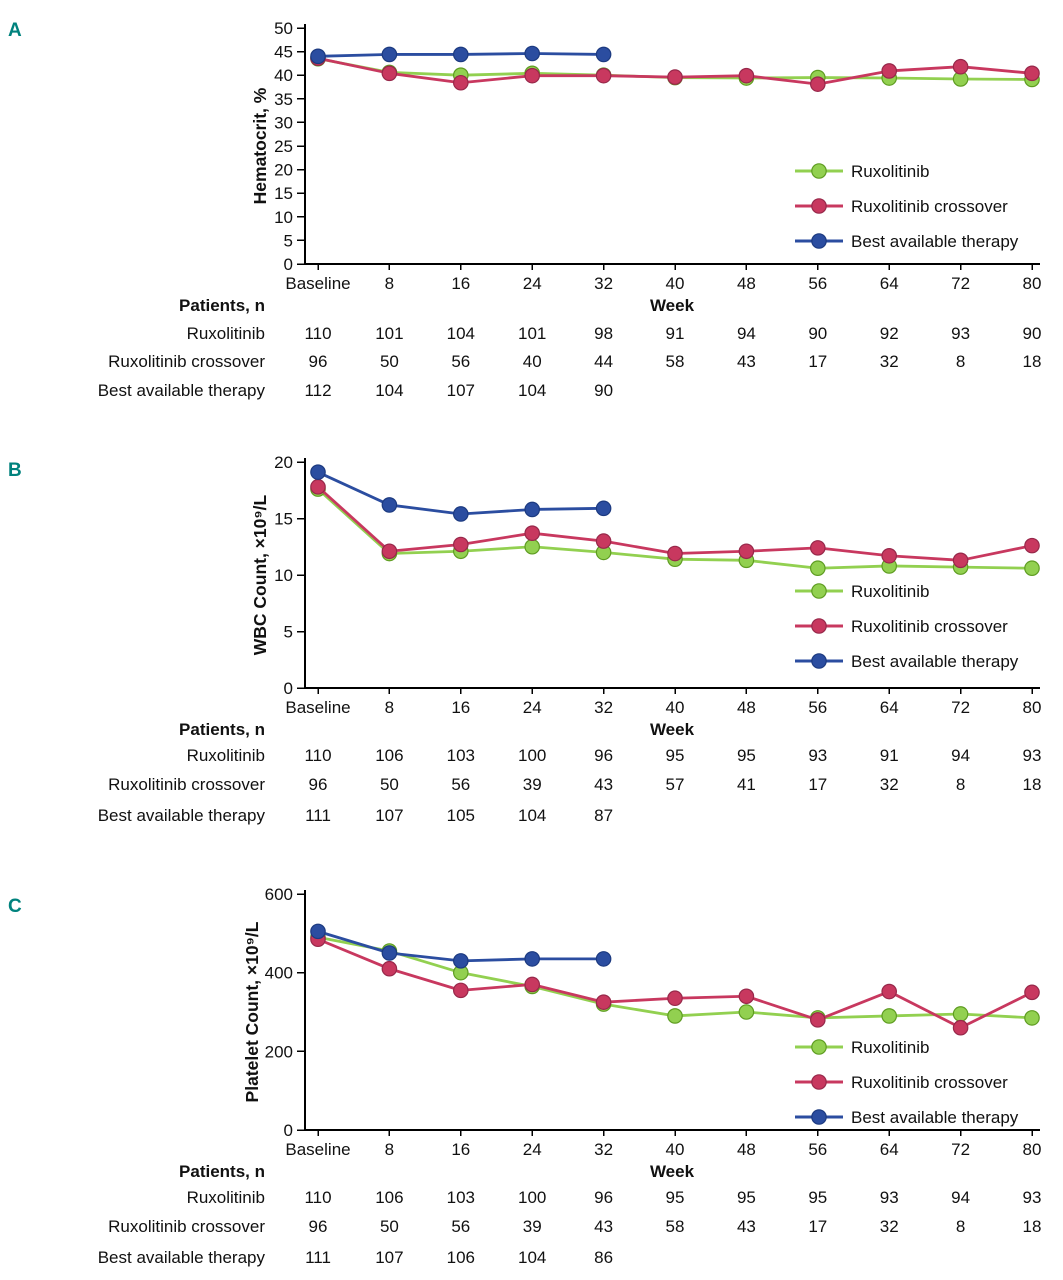 This screenshot has width=1063, height=1280. Describe the element at coordinates (675, 707) in the screenshot. I see `x-tick-label: 40` at that location.